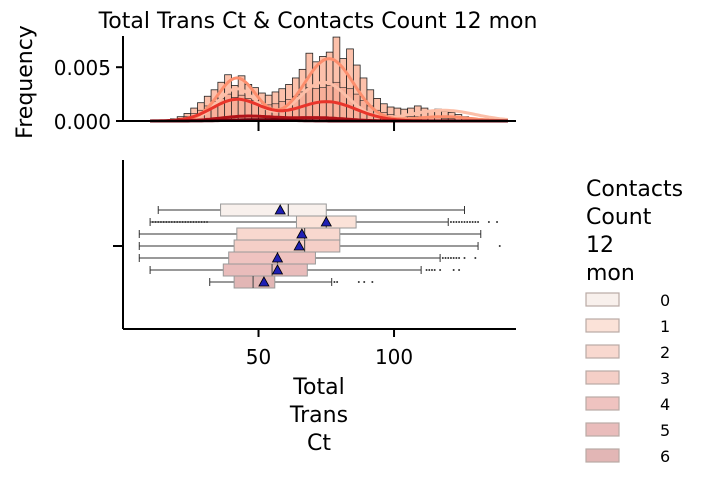 The height and width of the screenshot is (485, 713). What do you see at coordinates (82, 122) in the screenshot?
I see `y-tick-label: 0.000` at bounding box center [82, 122].